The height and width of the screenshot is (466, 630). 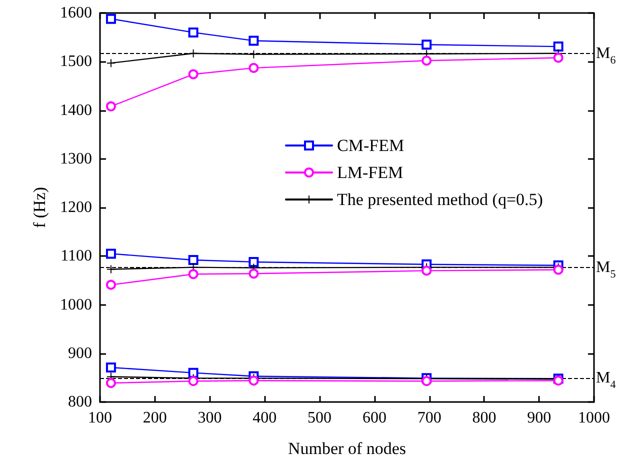 I want to click on legend-label: LM-FEM, so click(x=370, y=172).